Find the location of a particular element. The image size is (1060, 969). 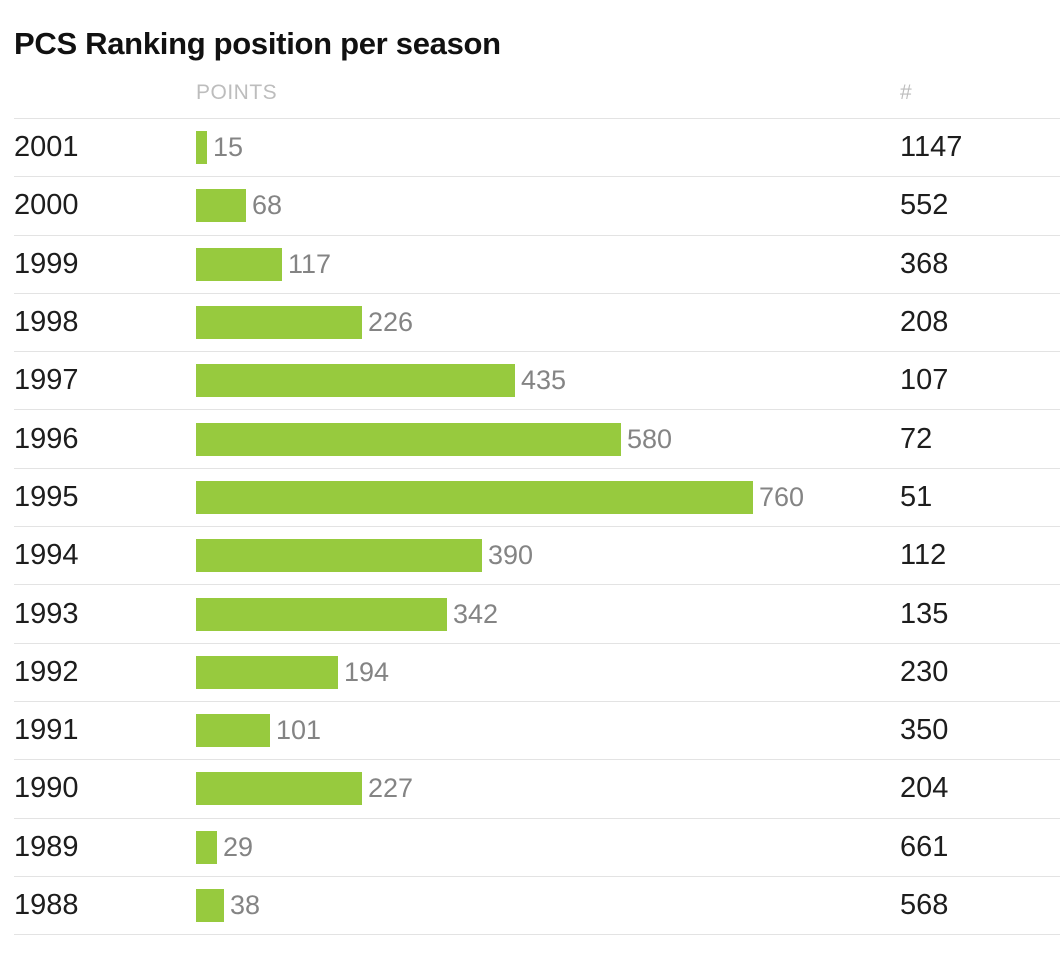

table-row: 2001 15 1147 is located at coordinates (537, 148).